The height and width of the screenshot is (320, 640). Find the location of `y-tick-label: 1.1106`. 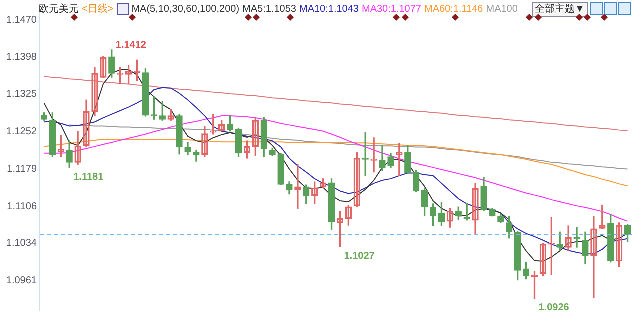

y-tick-label: 1.1106 is located at coordinates (22, 206).